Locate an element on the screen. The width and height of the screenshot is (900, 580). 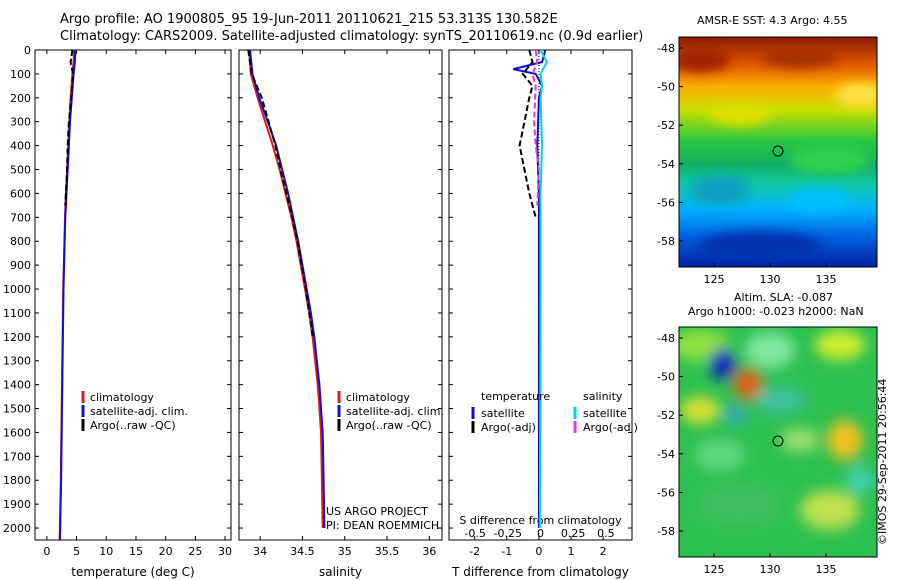
salinity-x-tick-label: 34 is located at coordinates (260, 551).